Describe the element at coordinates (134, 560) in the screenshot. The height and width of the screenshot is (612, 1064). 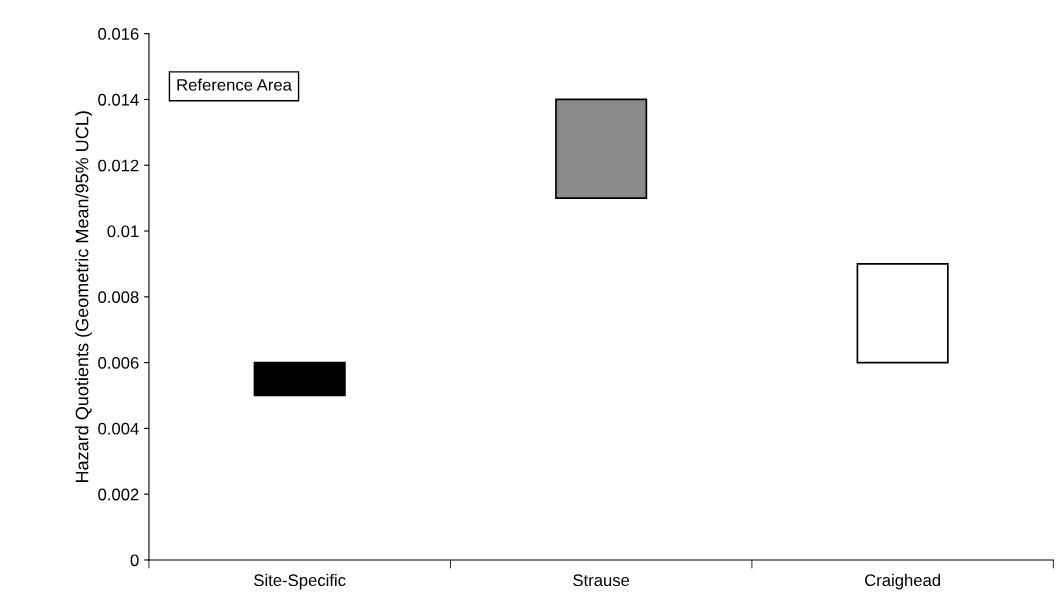
I see `y-tick-label: 0` at that location.